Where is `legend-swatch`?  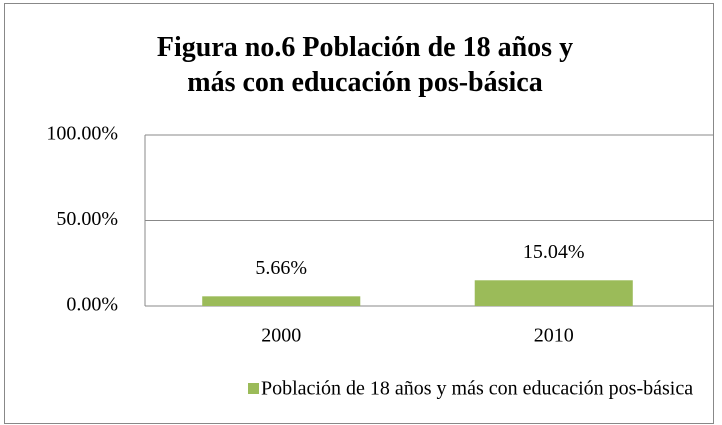 legend-swatch is located at coordinates (253, 388).